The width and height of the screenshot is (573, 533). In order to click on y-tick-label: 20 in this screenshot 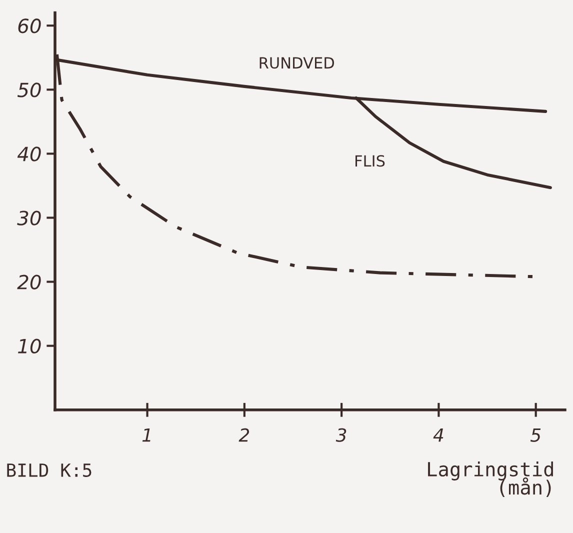, I will do `click(29, 282)`.